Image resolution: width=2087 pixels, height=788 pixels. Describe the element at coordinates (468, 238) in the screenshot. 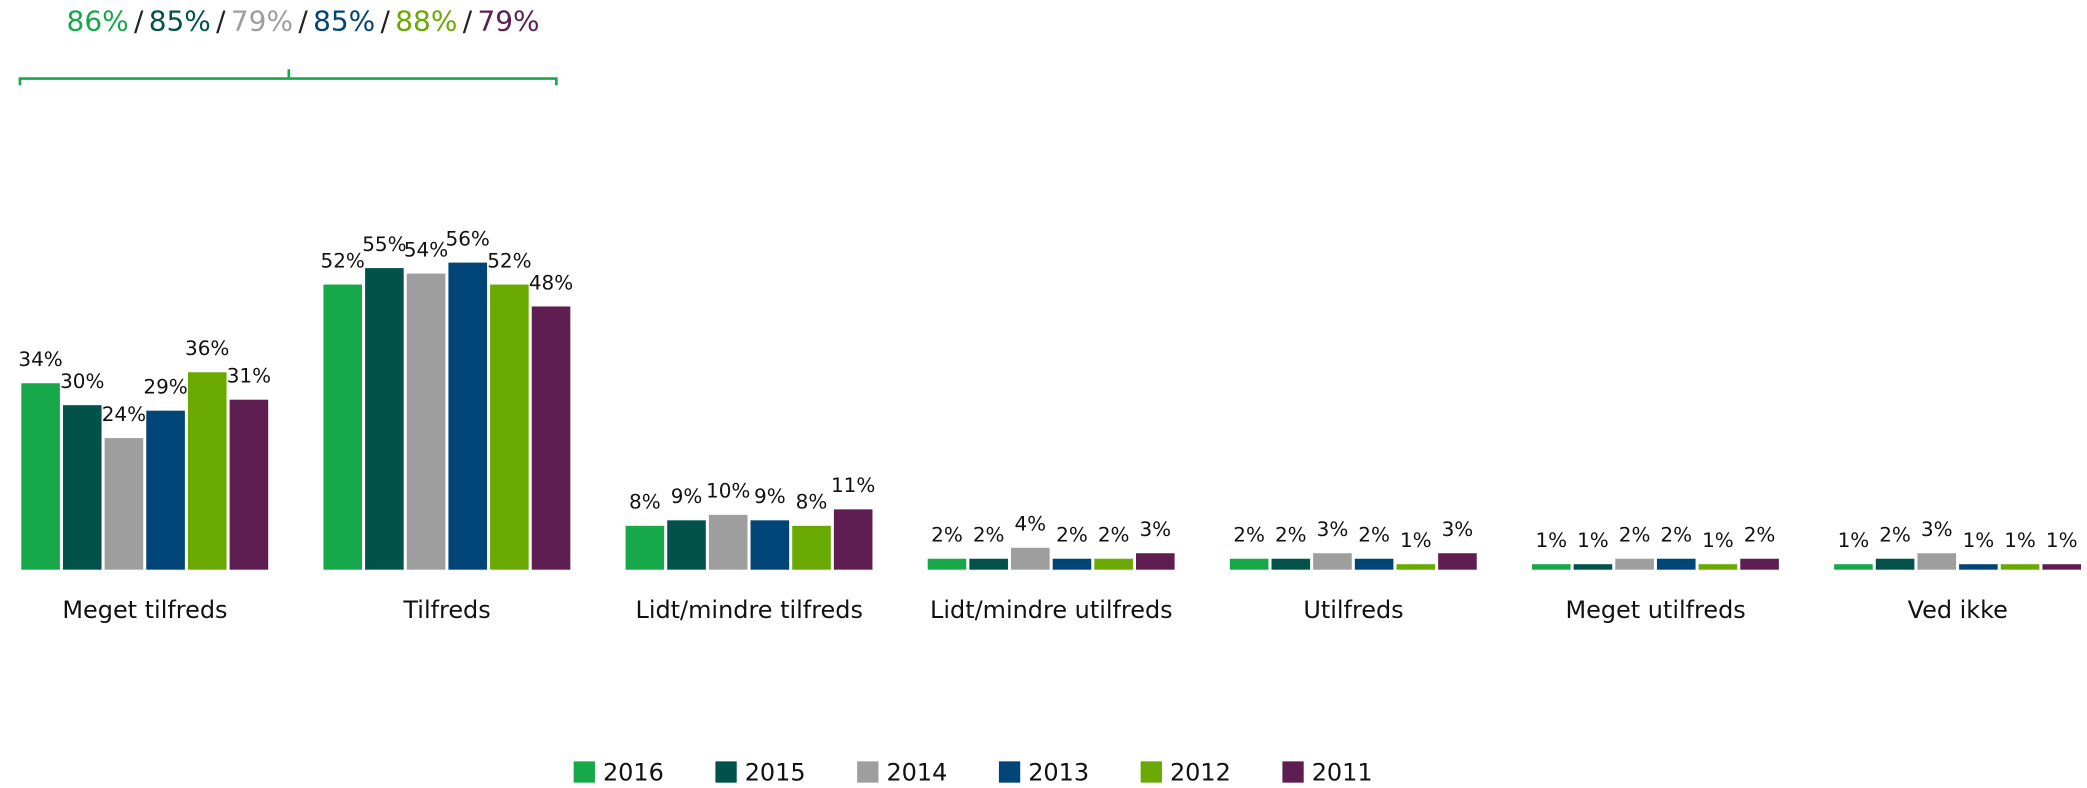

I see `data-label: 56%` at that location.